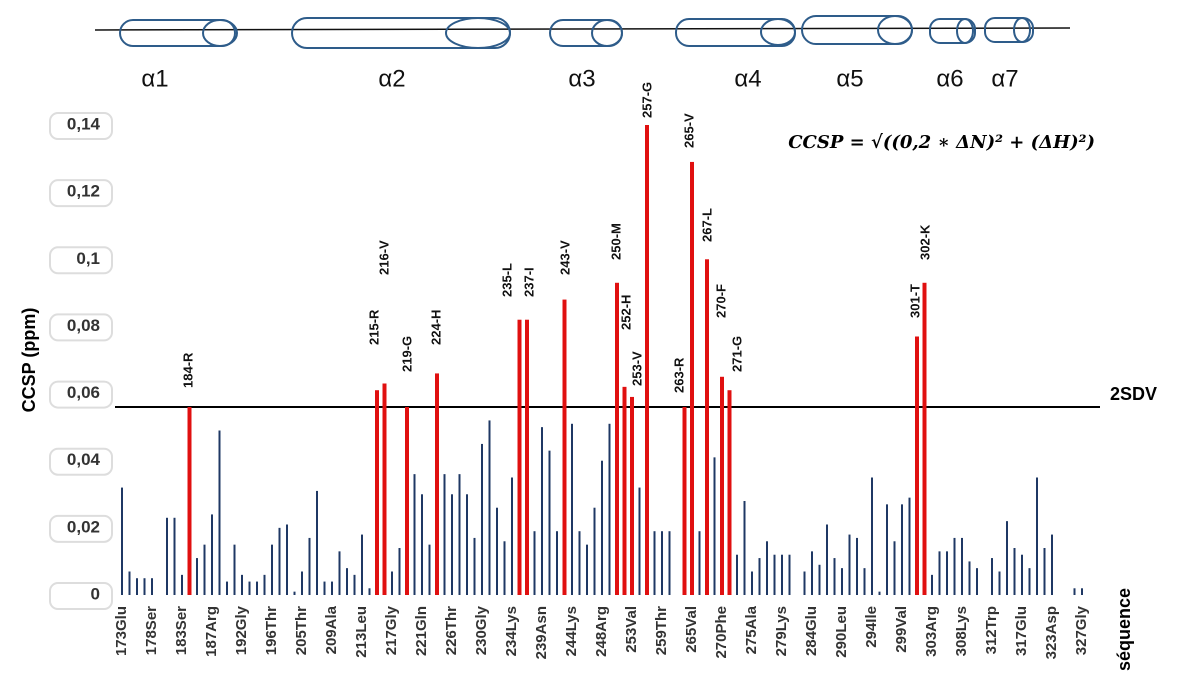 Image resolution: width=1181 pixels, height=689 pixels. What do you see at coordinates (631, 629) in the screenshot?
I see `x-tick-label: 253Val` at bounding box center [631, 629].